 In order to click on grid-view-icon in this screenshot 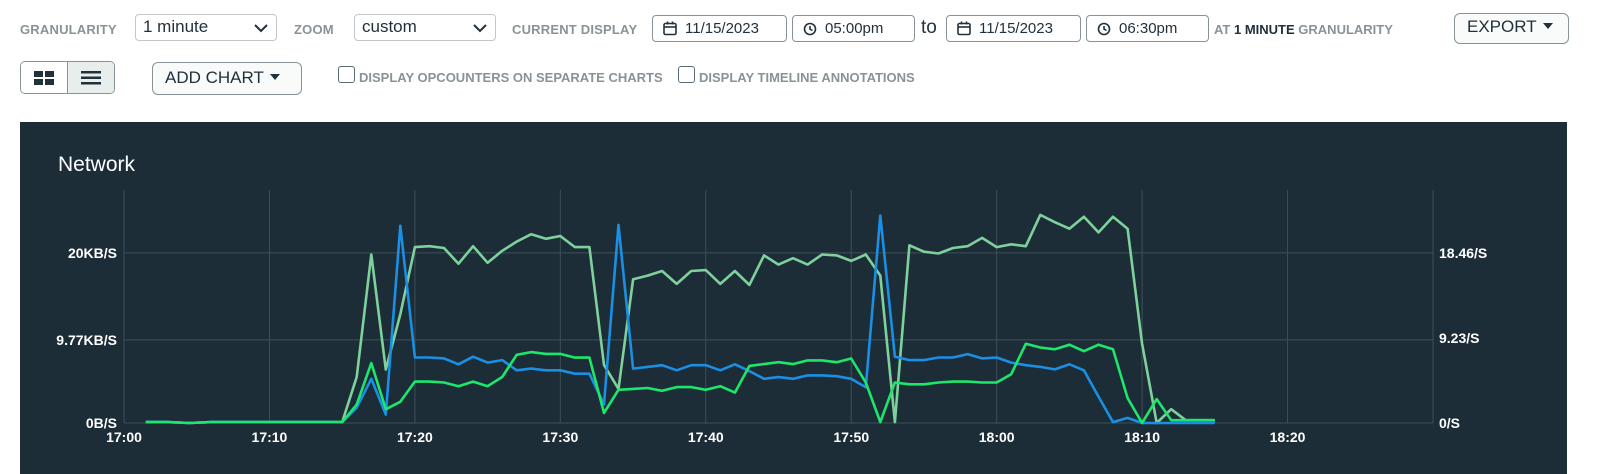, I will do `click(44, 78)`.